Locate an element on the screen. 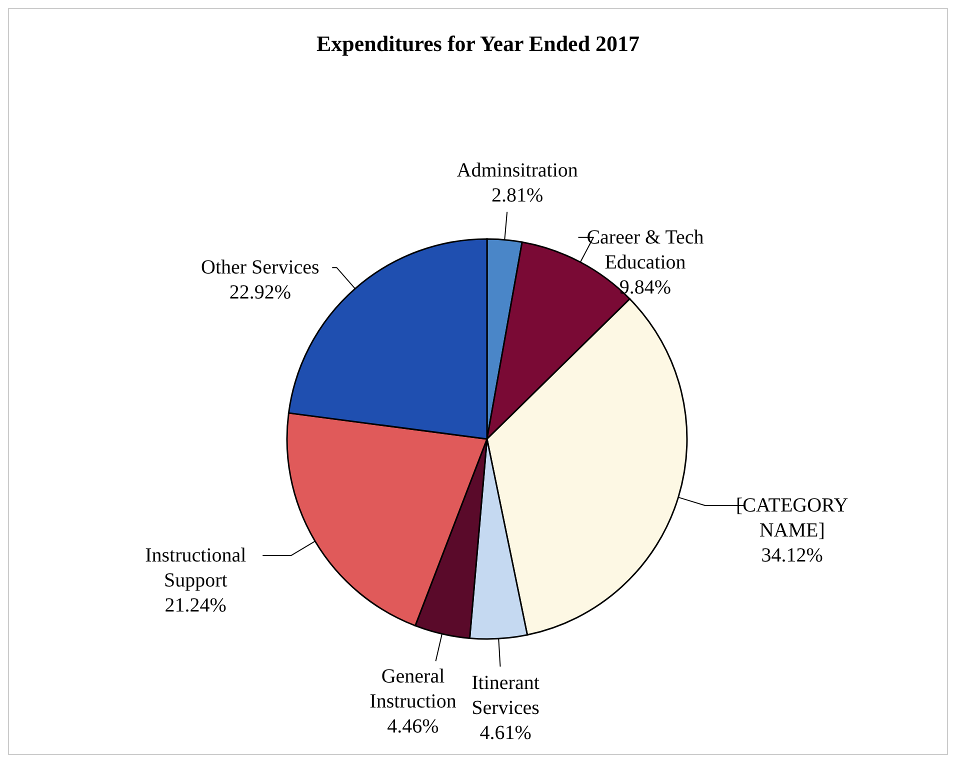 The height and width of the screenshot is (763, 956). data-label: 2.81% is located at coordinates (517, 195).